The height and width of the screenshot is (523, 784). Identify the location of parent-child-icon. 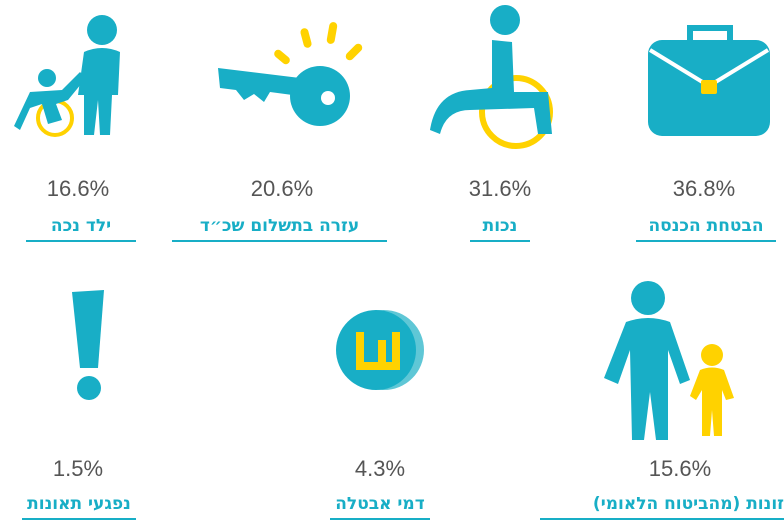
(669, 360).